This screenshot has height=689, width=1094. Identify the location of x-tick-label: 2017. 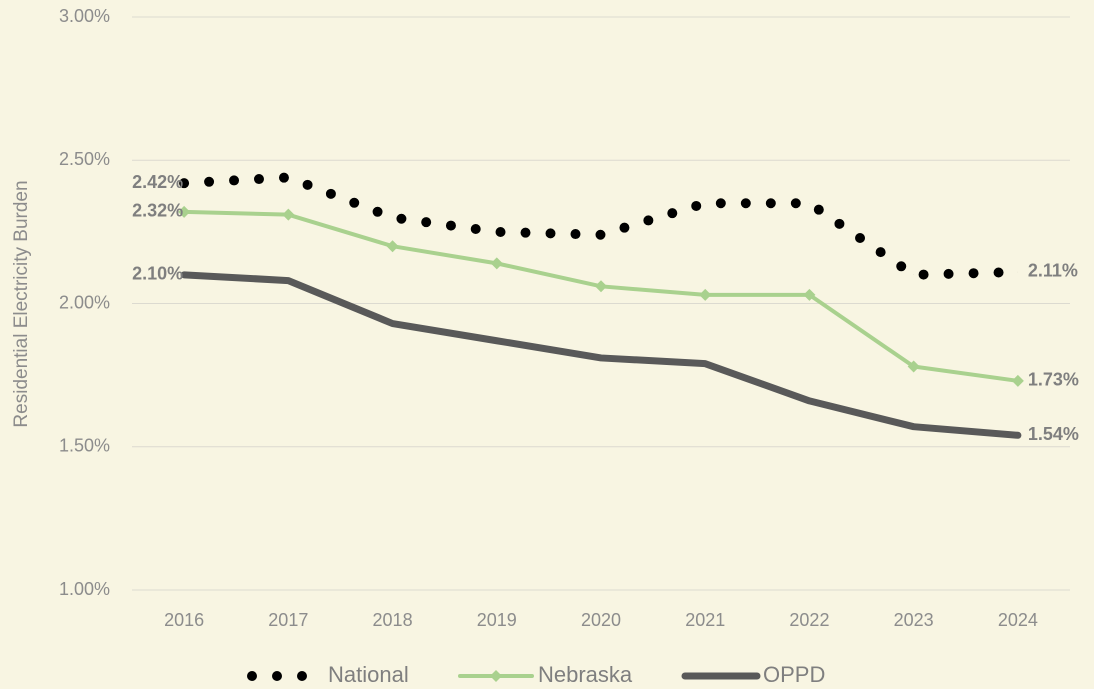
(288, 620).